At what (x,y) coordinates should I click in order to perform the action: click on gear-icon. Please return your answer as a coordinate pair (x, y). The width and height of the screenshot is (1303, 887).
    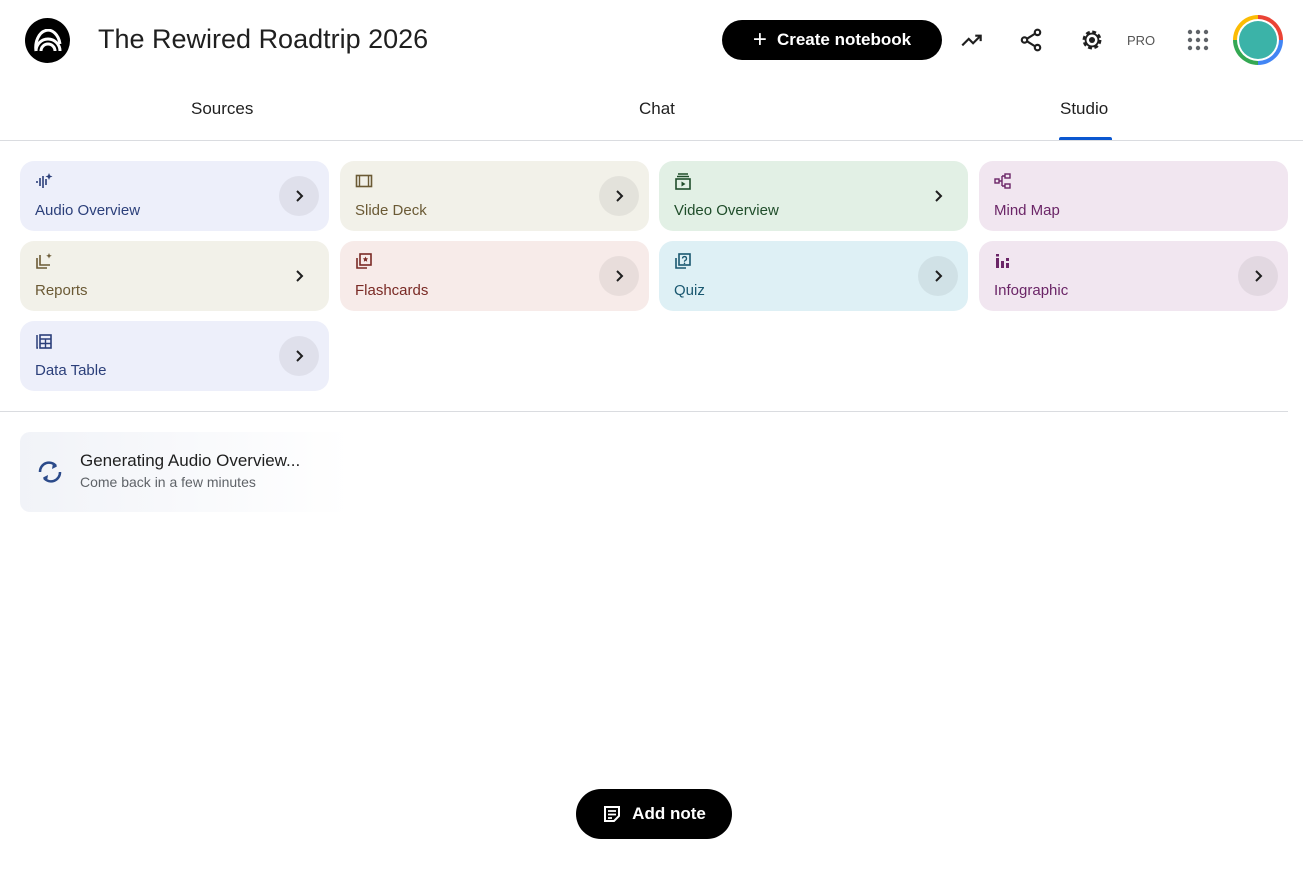
    Looking at the image, I should click on (1092, 40).